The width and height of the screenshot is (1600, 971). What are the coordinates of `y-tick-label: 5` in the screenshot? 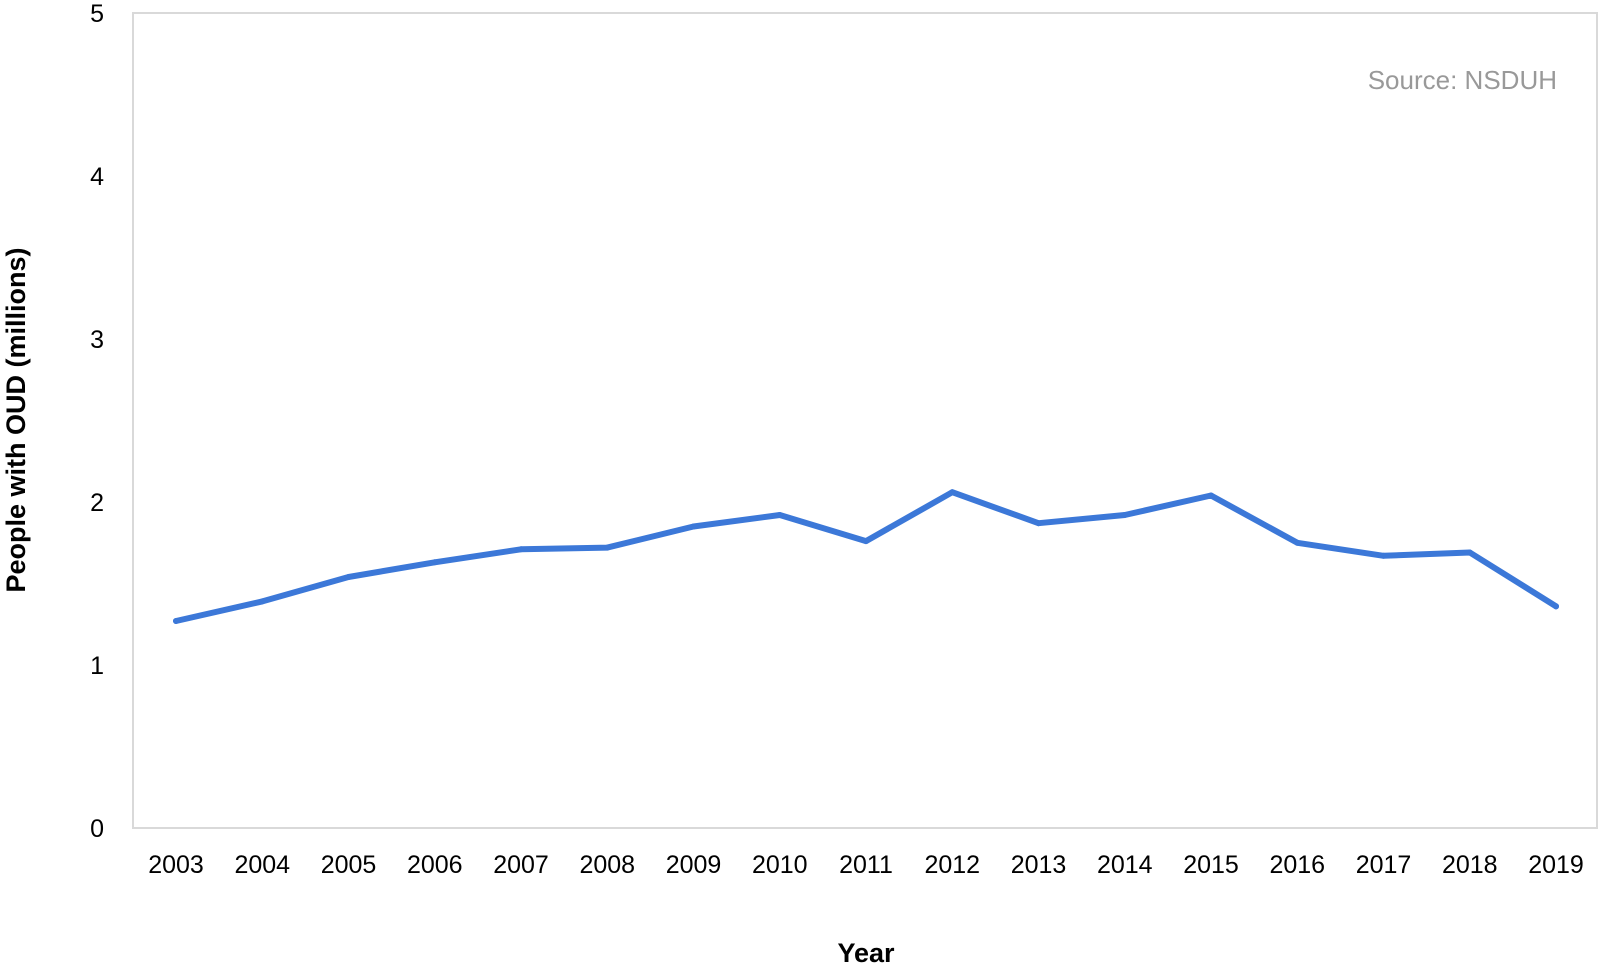 It's located at (97, 14).